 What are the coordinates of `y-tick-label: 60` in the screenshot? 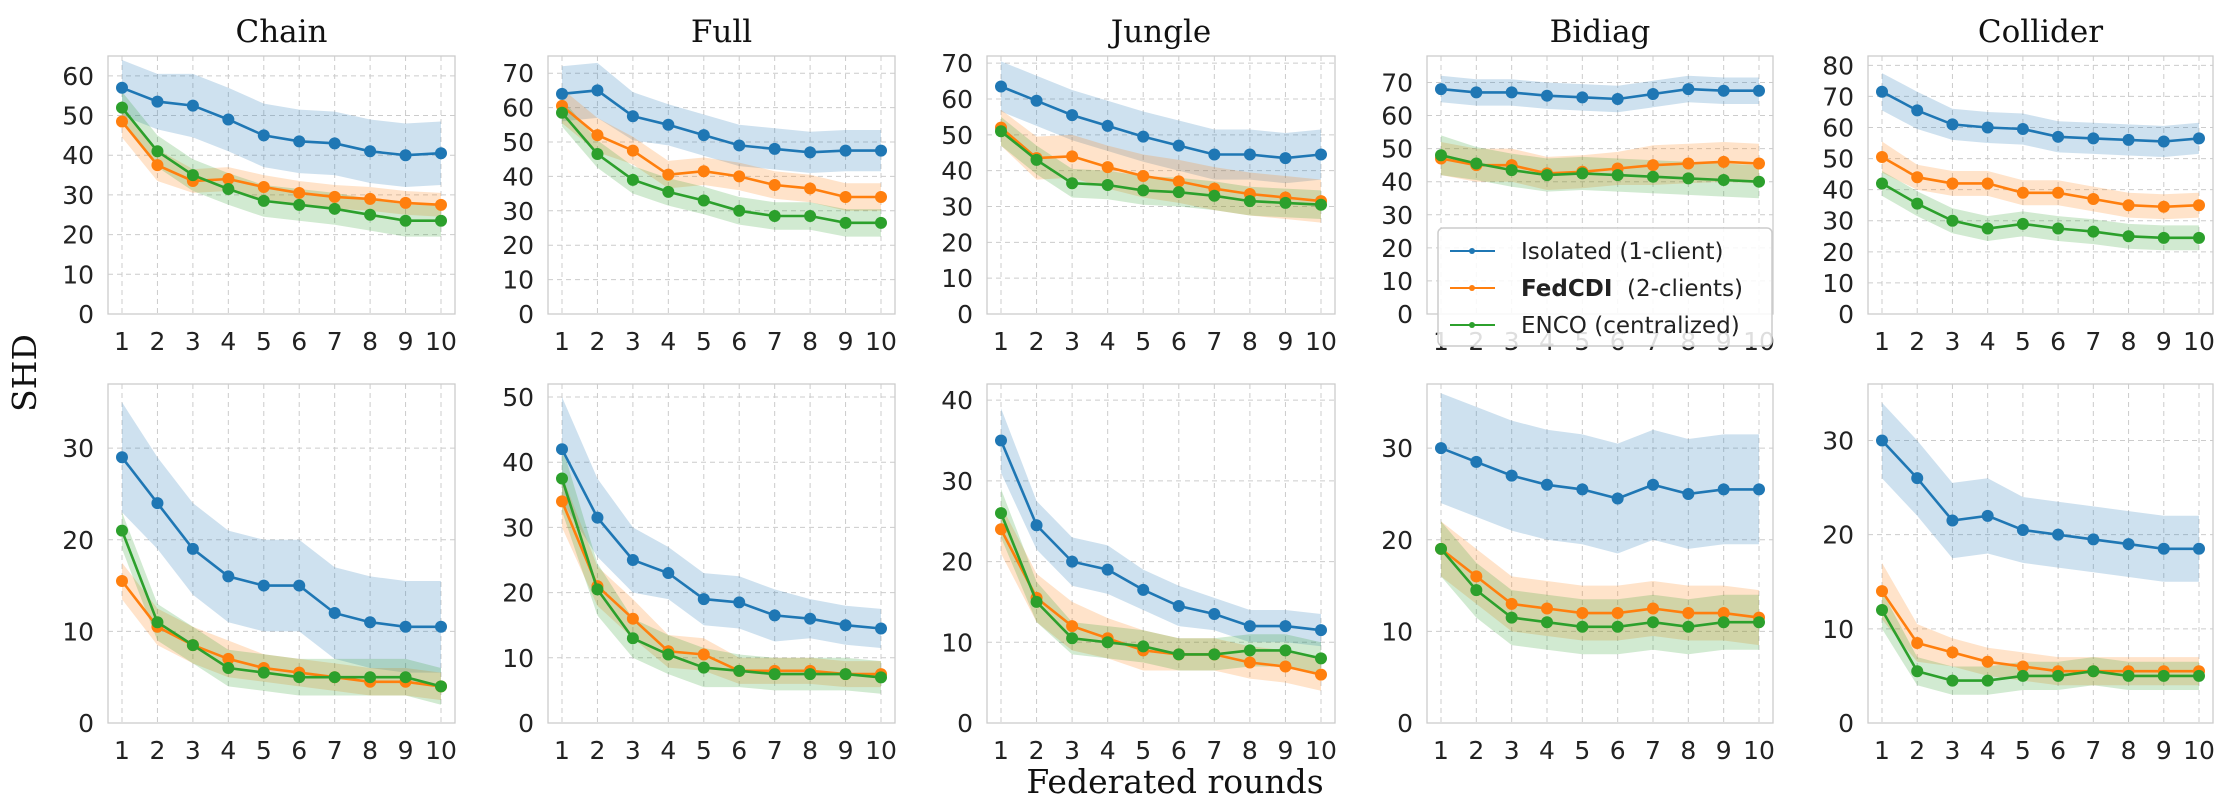 It's located at (1397, 116).